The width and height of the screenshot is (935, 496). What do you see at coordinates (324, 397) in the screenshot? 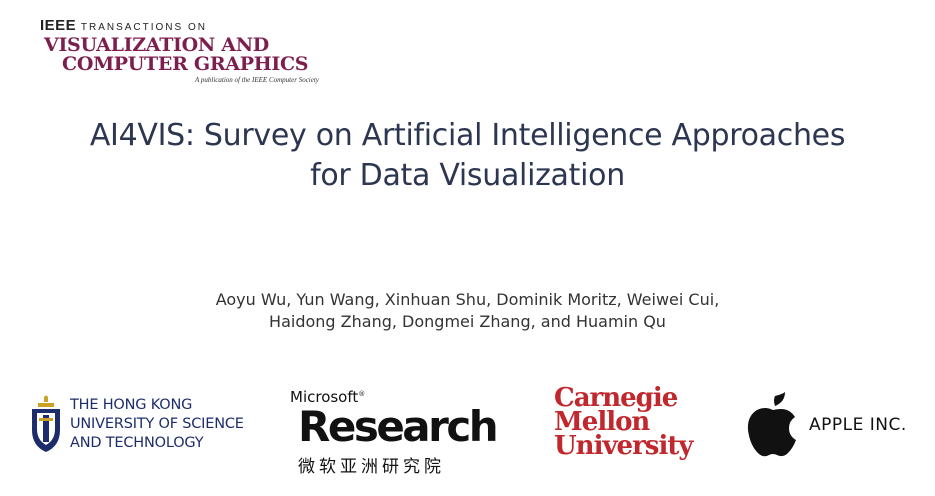
I see `msr-microsoft: Microsoft` at bounding box center [324, 397].